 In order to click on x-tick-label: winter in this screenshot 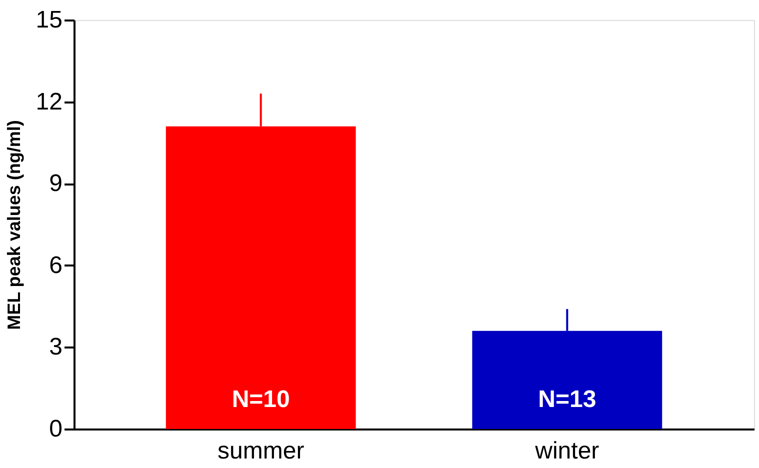, I will do `click(567, 451)`.